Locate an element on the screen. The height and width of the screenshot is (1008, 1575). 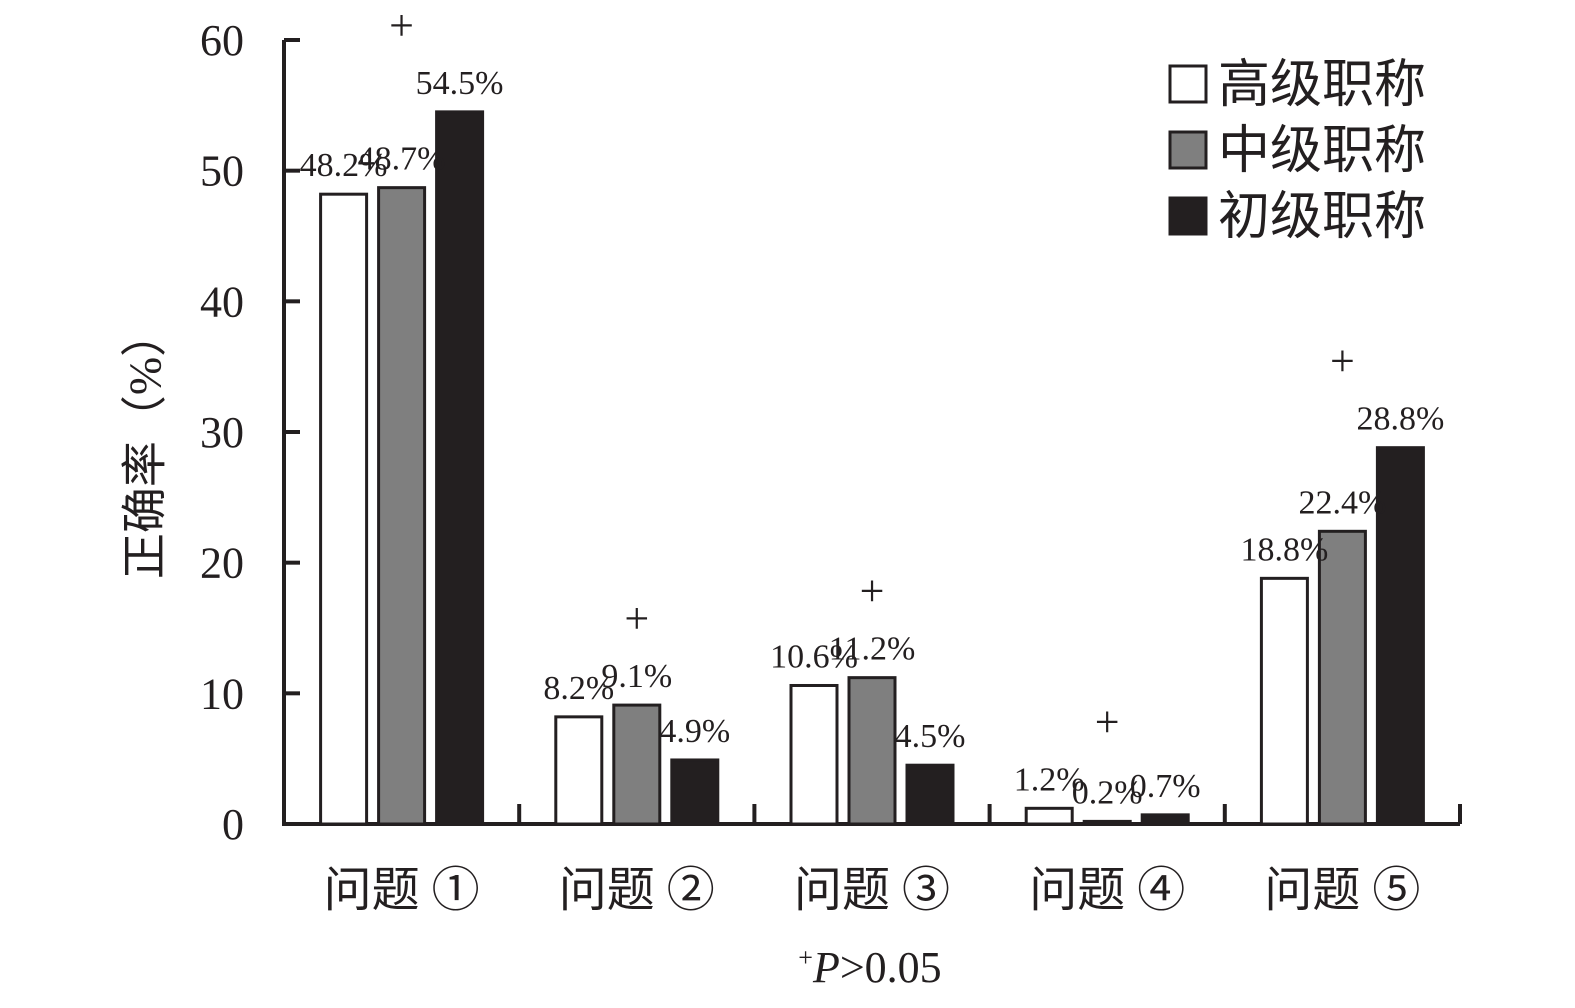
data-label: 48.2% is located at coordinates (344, 165).